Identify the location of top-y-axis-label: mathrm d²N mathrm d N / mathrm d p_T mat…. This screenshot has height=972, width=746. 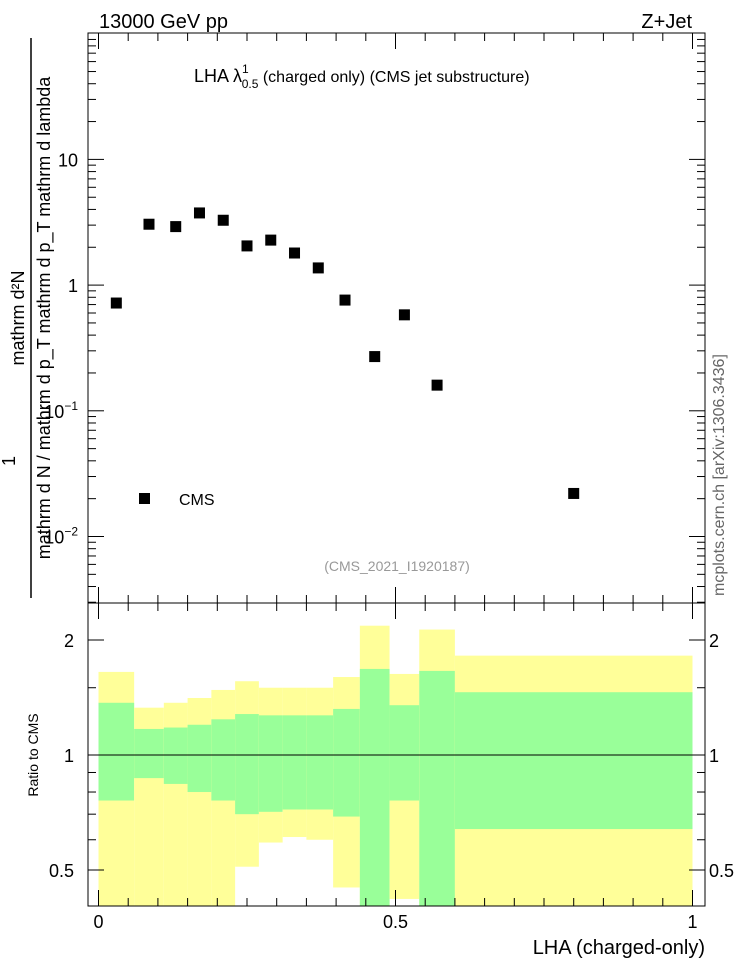
(31, 318).